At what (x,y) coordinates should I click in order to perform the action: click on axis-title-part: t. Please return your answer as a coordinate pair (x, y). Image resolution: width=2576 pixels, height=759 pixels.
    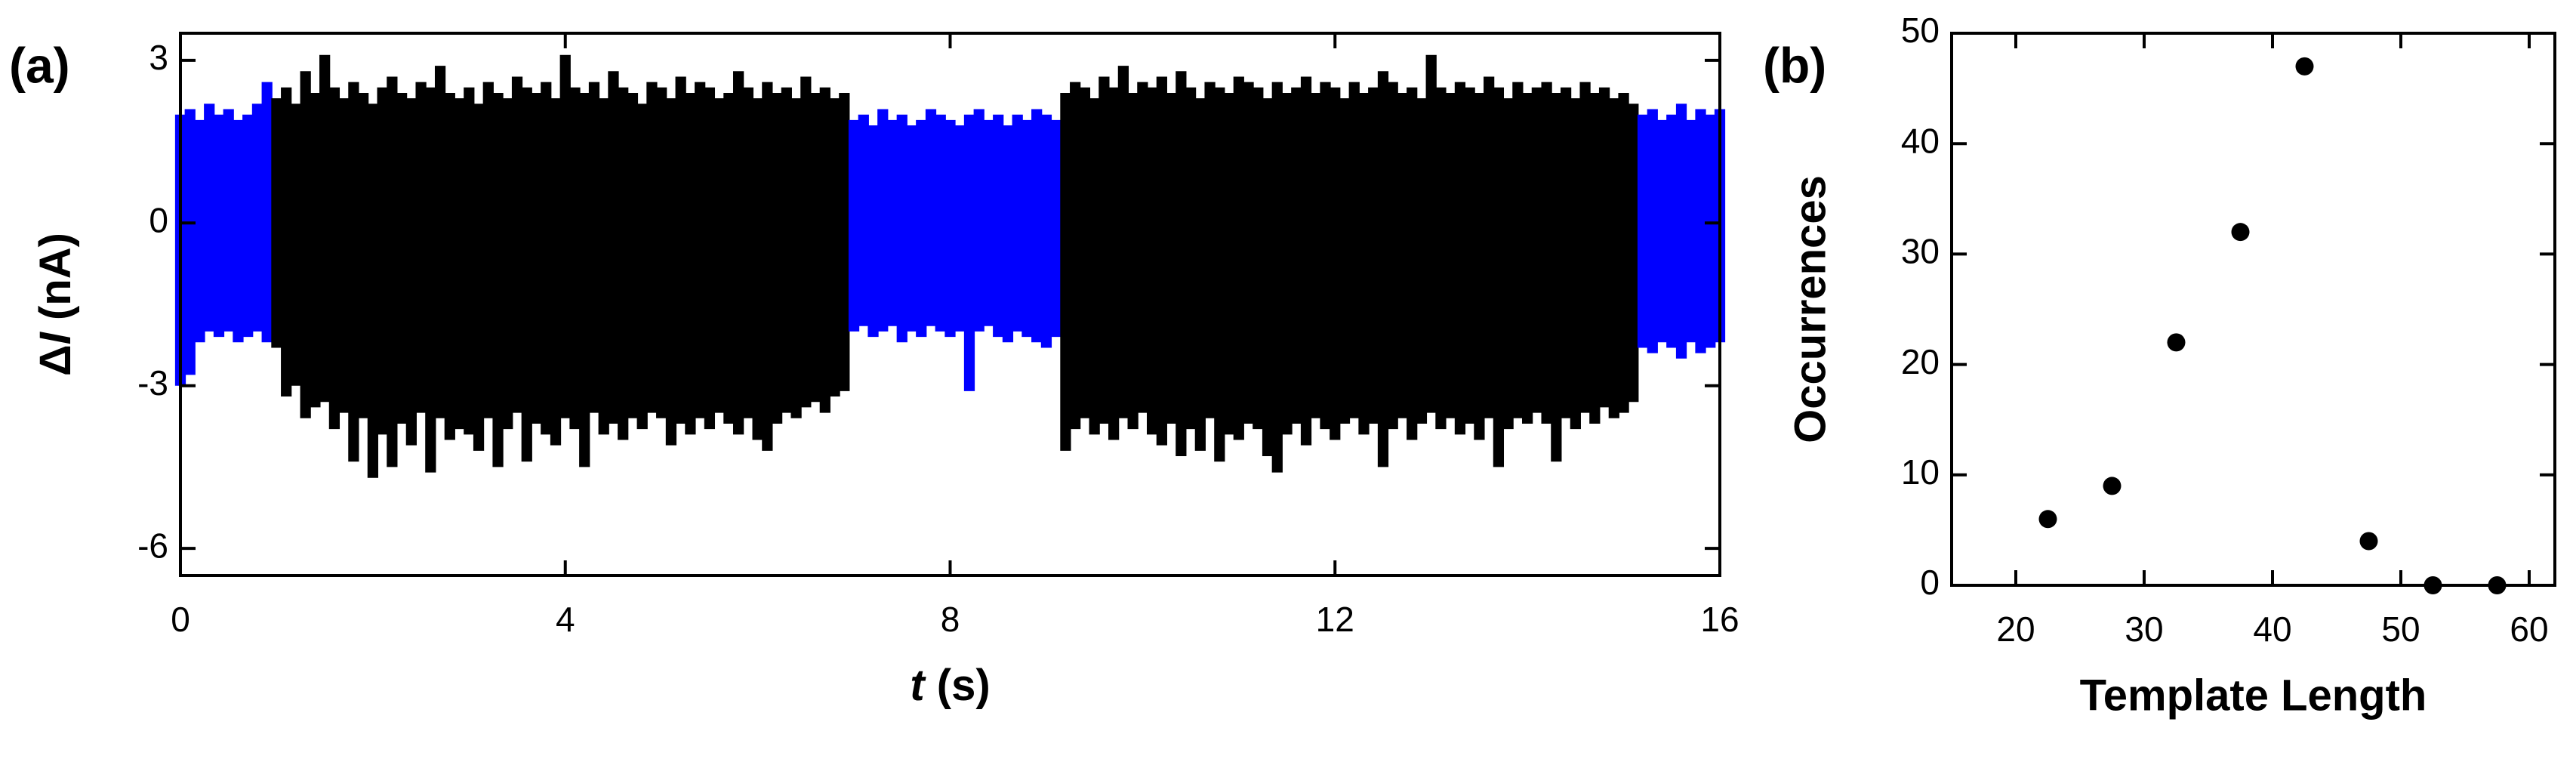
    Looking at the image, I should click on (918, 685).